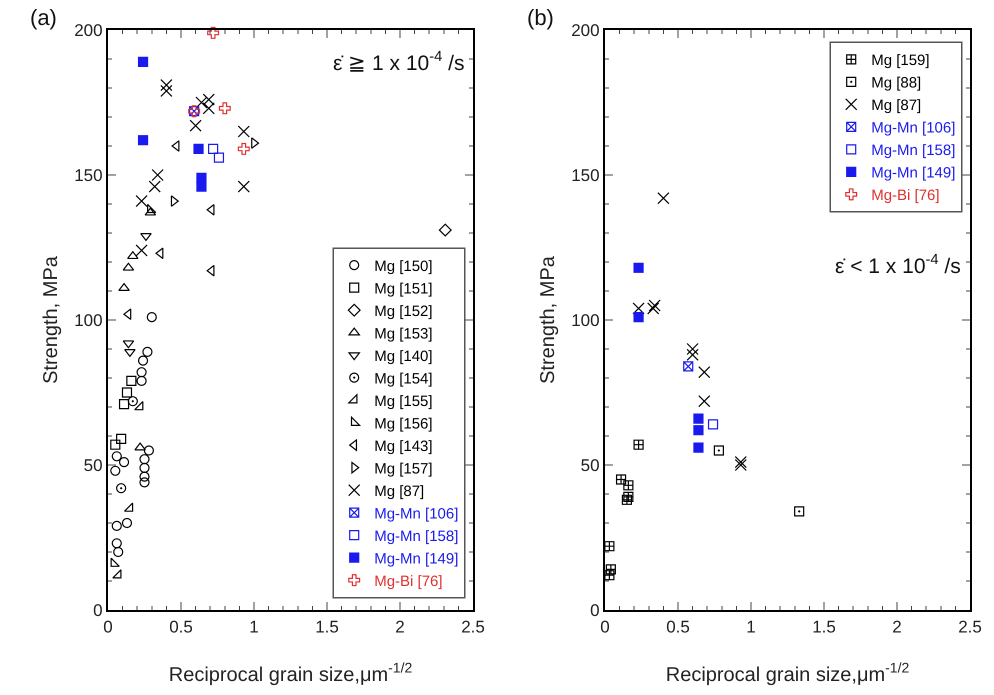 The height and width of the screenshot is (695, 994). What do you see at coordinates (403, 446) in the screenshot?
I see `legend-label: Mg [143]` at bounding box center [403, 446].